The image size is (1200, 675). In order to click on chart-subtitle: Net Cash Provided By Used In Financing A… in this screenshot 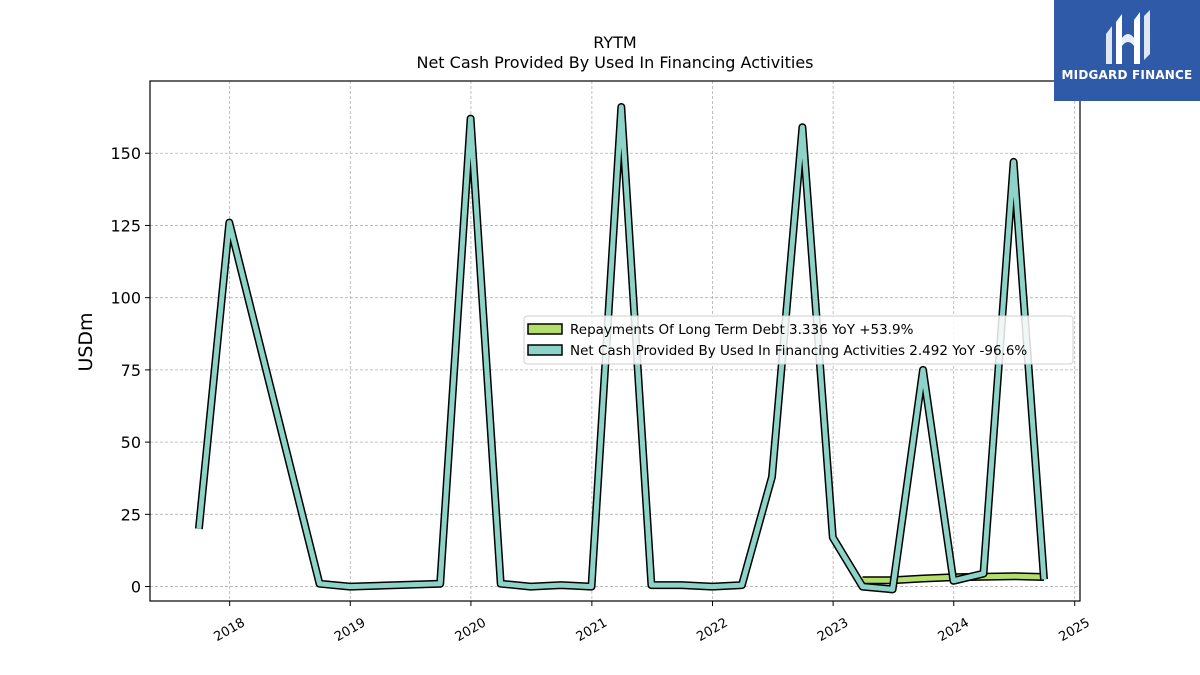, I will do `click(614, 62)`.